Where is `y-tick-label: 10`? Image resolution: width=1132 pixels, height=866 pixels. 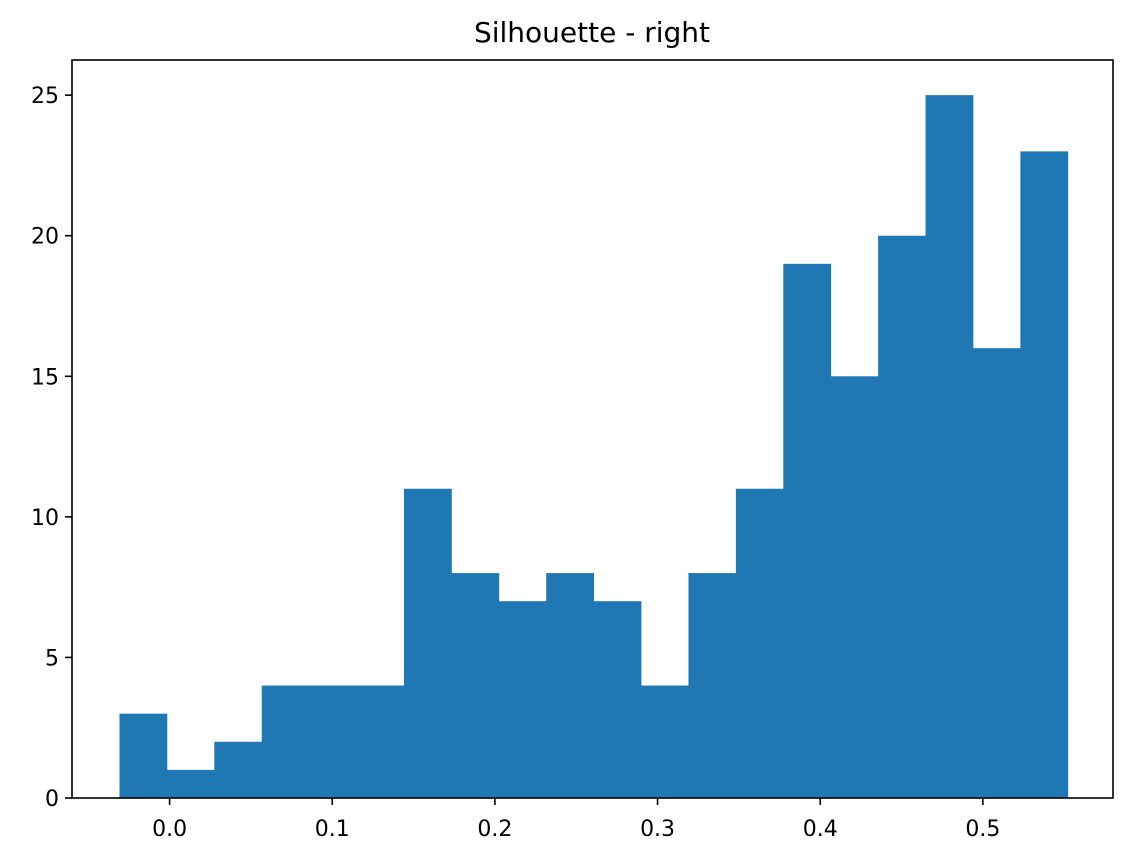 y-tick-label: 10 is located at coordinates (45, 518).